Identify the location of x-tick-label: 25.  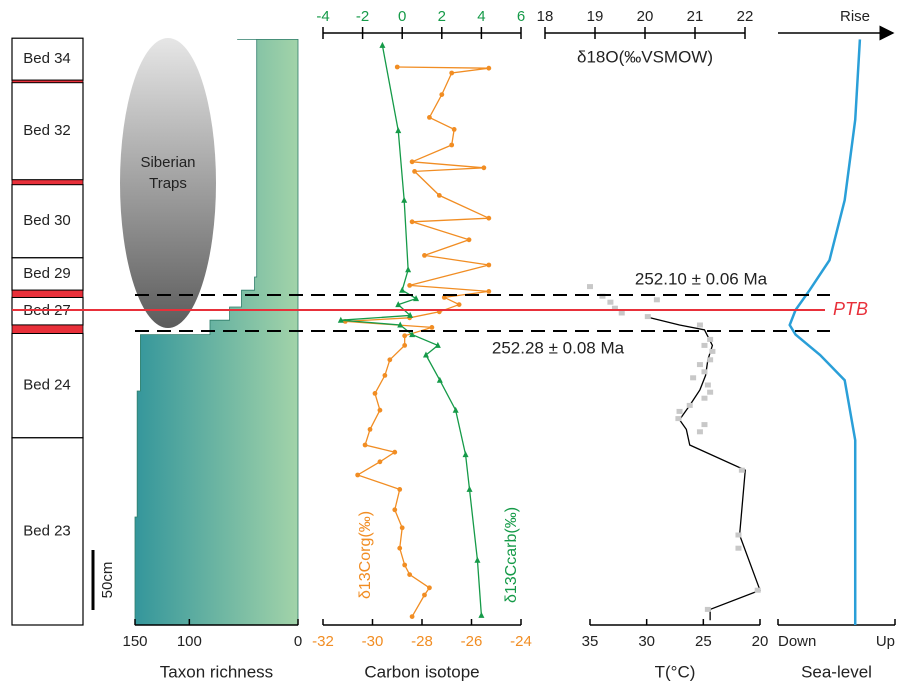
(703, 641).